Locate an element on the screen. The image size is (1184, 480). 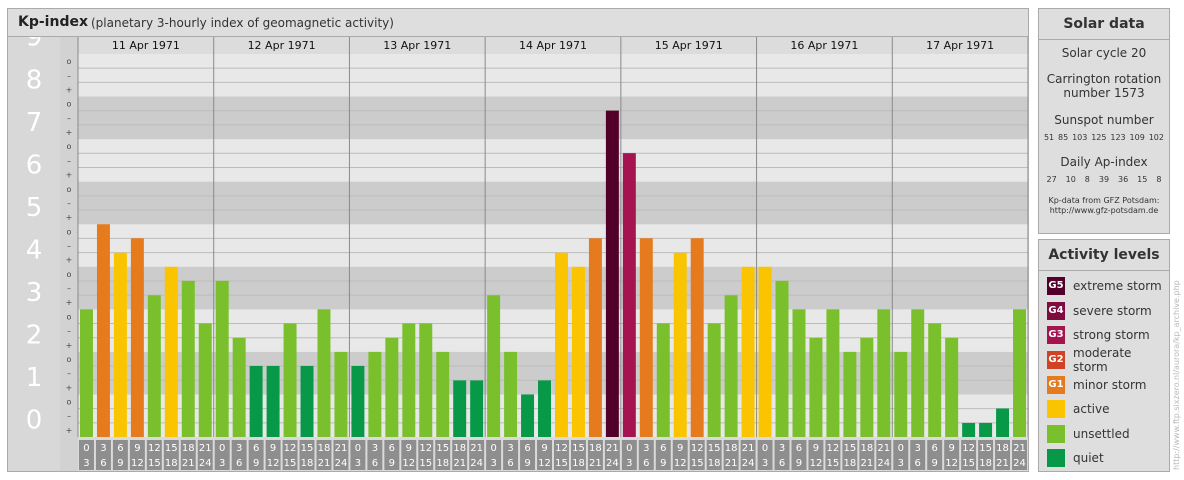
y-axis-column is located at coordinates (34, 254).